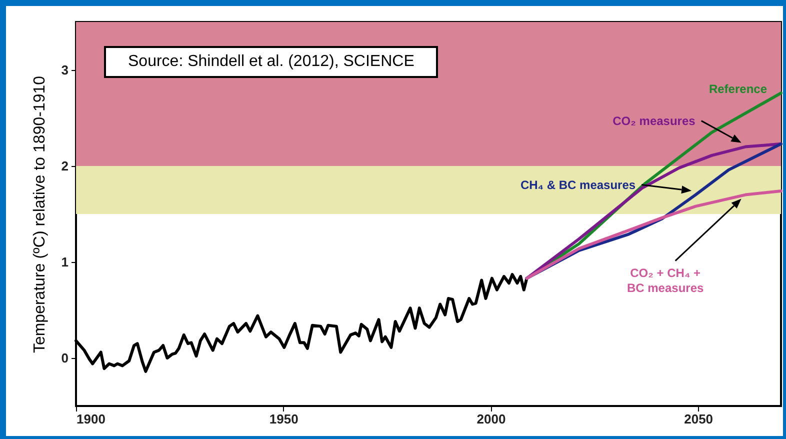 This screenshot has height=439, width=786. What do you see at coordinates (665, 280) in the screenshot?
I see `text: CO₂ + CH₄ + BC measures` at bounding box center [665, 280].